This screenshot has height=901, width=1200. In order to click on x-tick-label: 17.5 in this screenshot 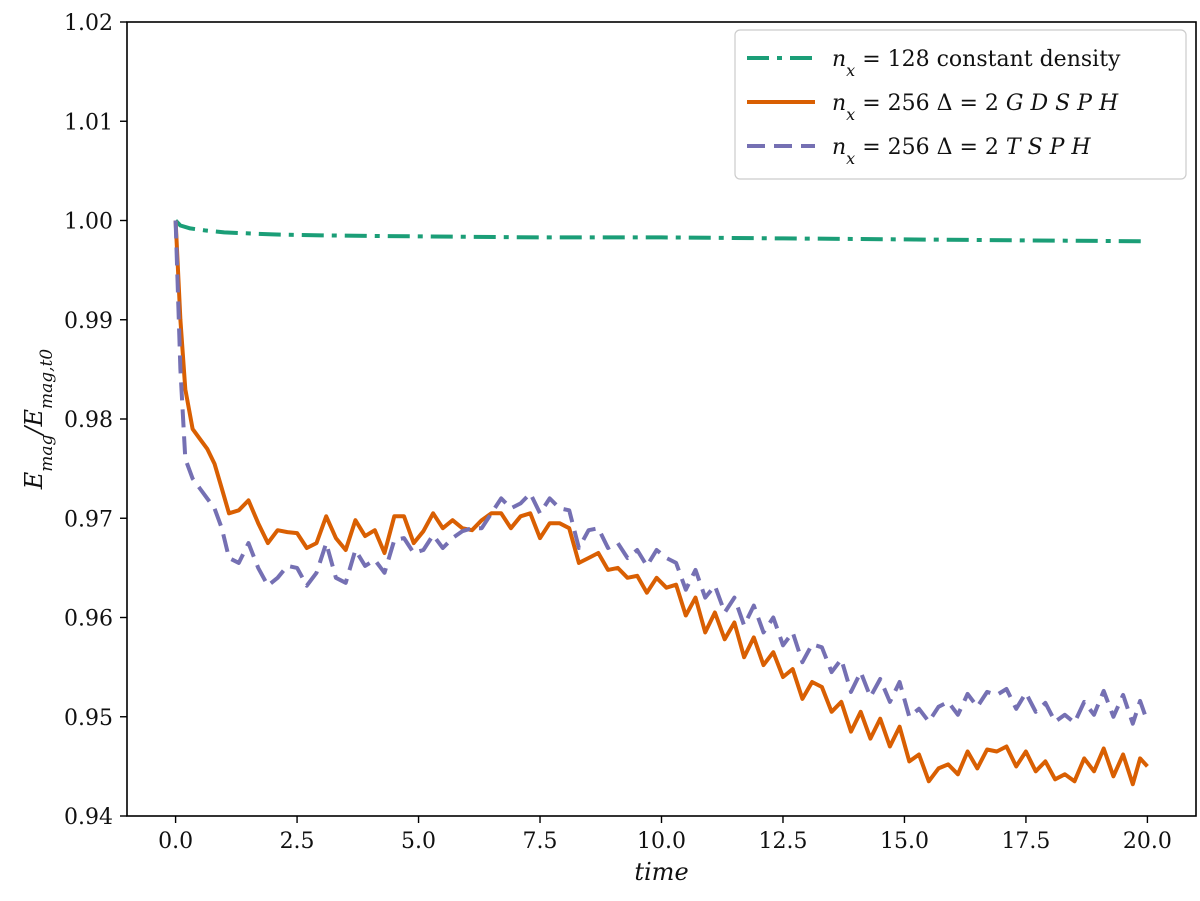, I will do `click(1025, 841)`.